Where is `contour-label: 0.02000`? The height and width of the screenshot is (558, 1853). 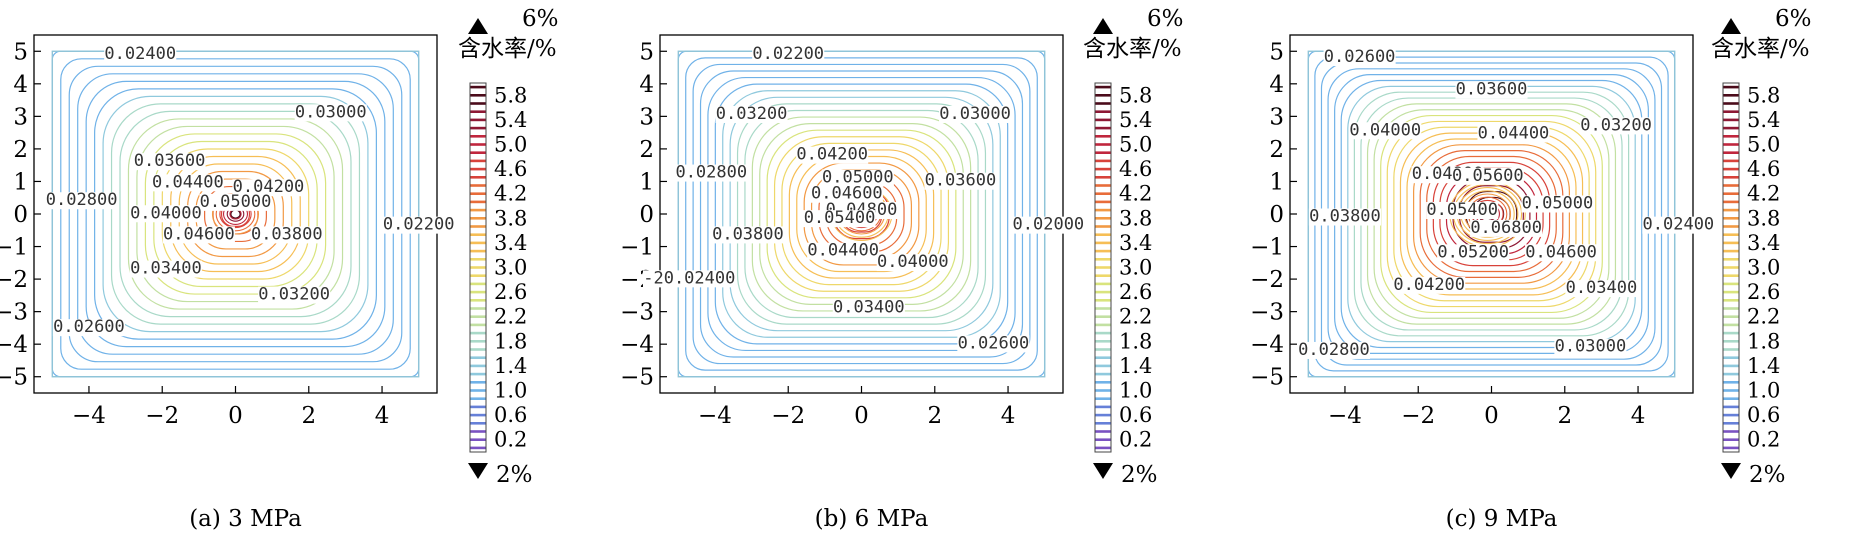
contour-label: 0.02000 is located at coordinates (1049, 225).